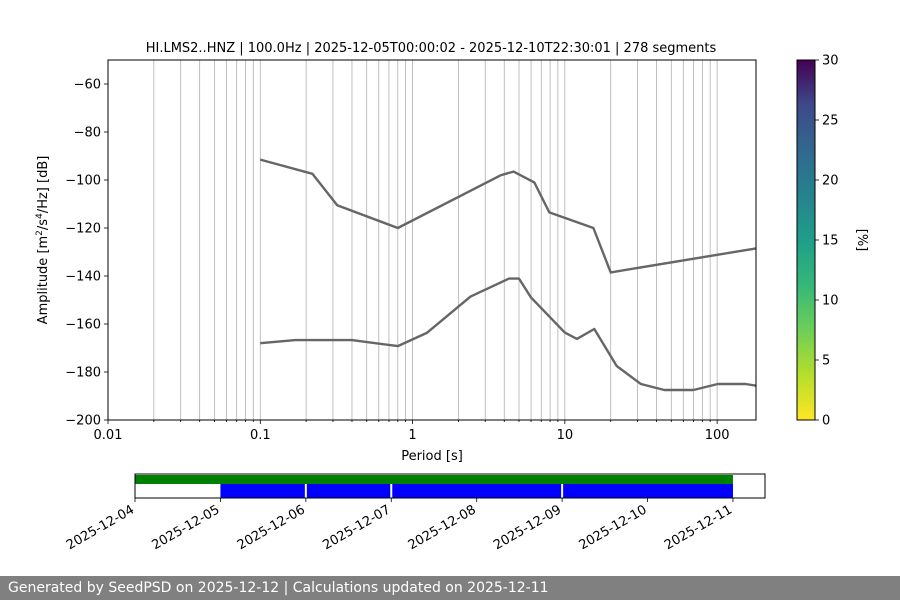 Image resolution: width=900 pixels, height=600 pixels. I want to click on colorbar-tick-label: 25, so click(830, 121).